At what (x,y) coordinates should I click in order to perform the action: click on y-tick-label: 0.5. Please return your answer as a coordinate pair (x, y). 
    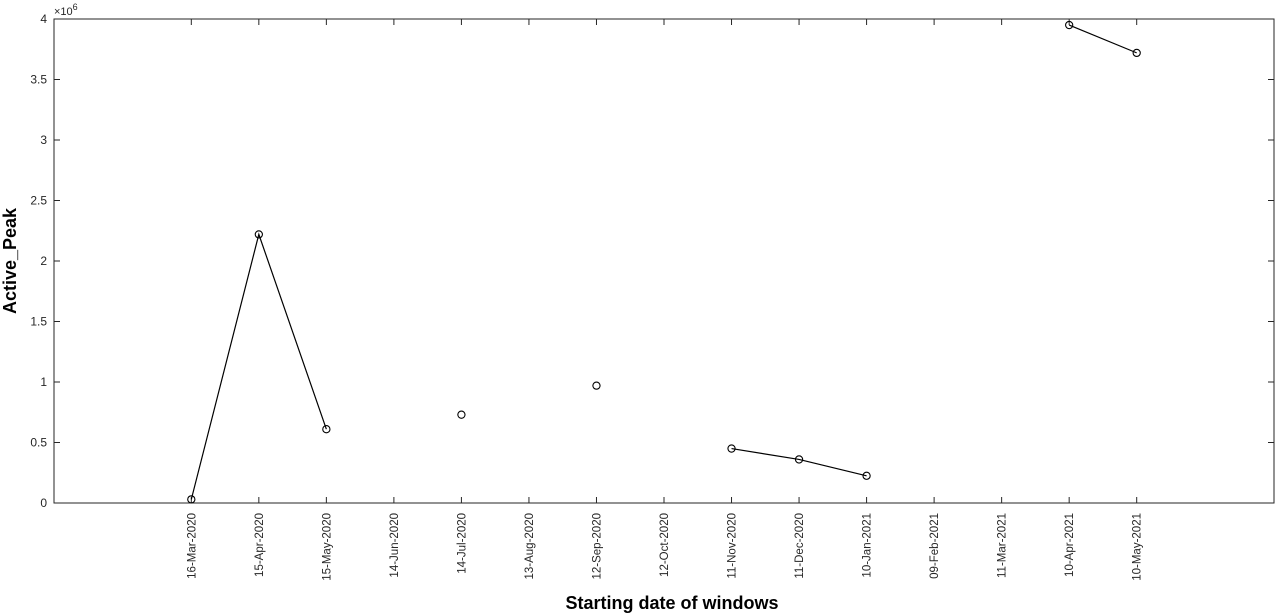
    Looking at the image, I should click on (38, 443).